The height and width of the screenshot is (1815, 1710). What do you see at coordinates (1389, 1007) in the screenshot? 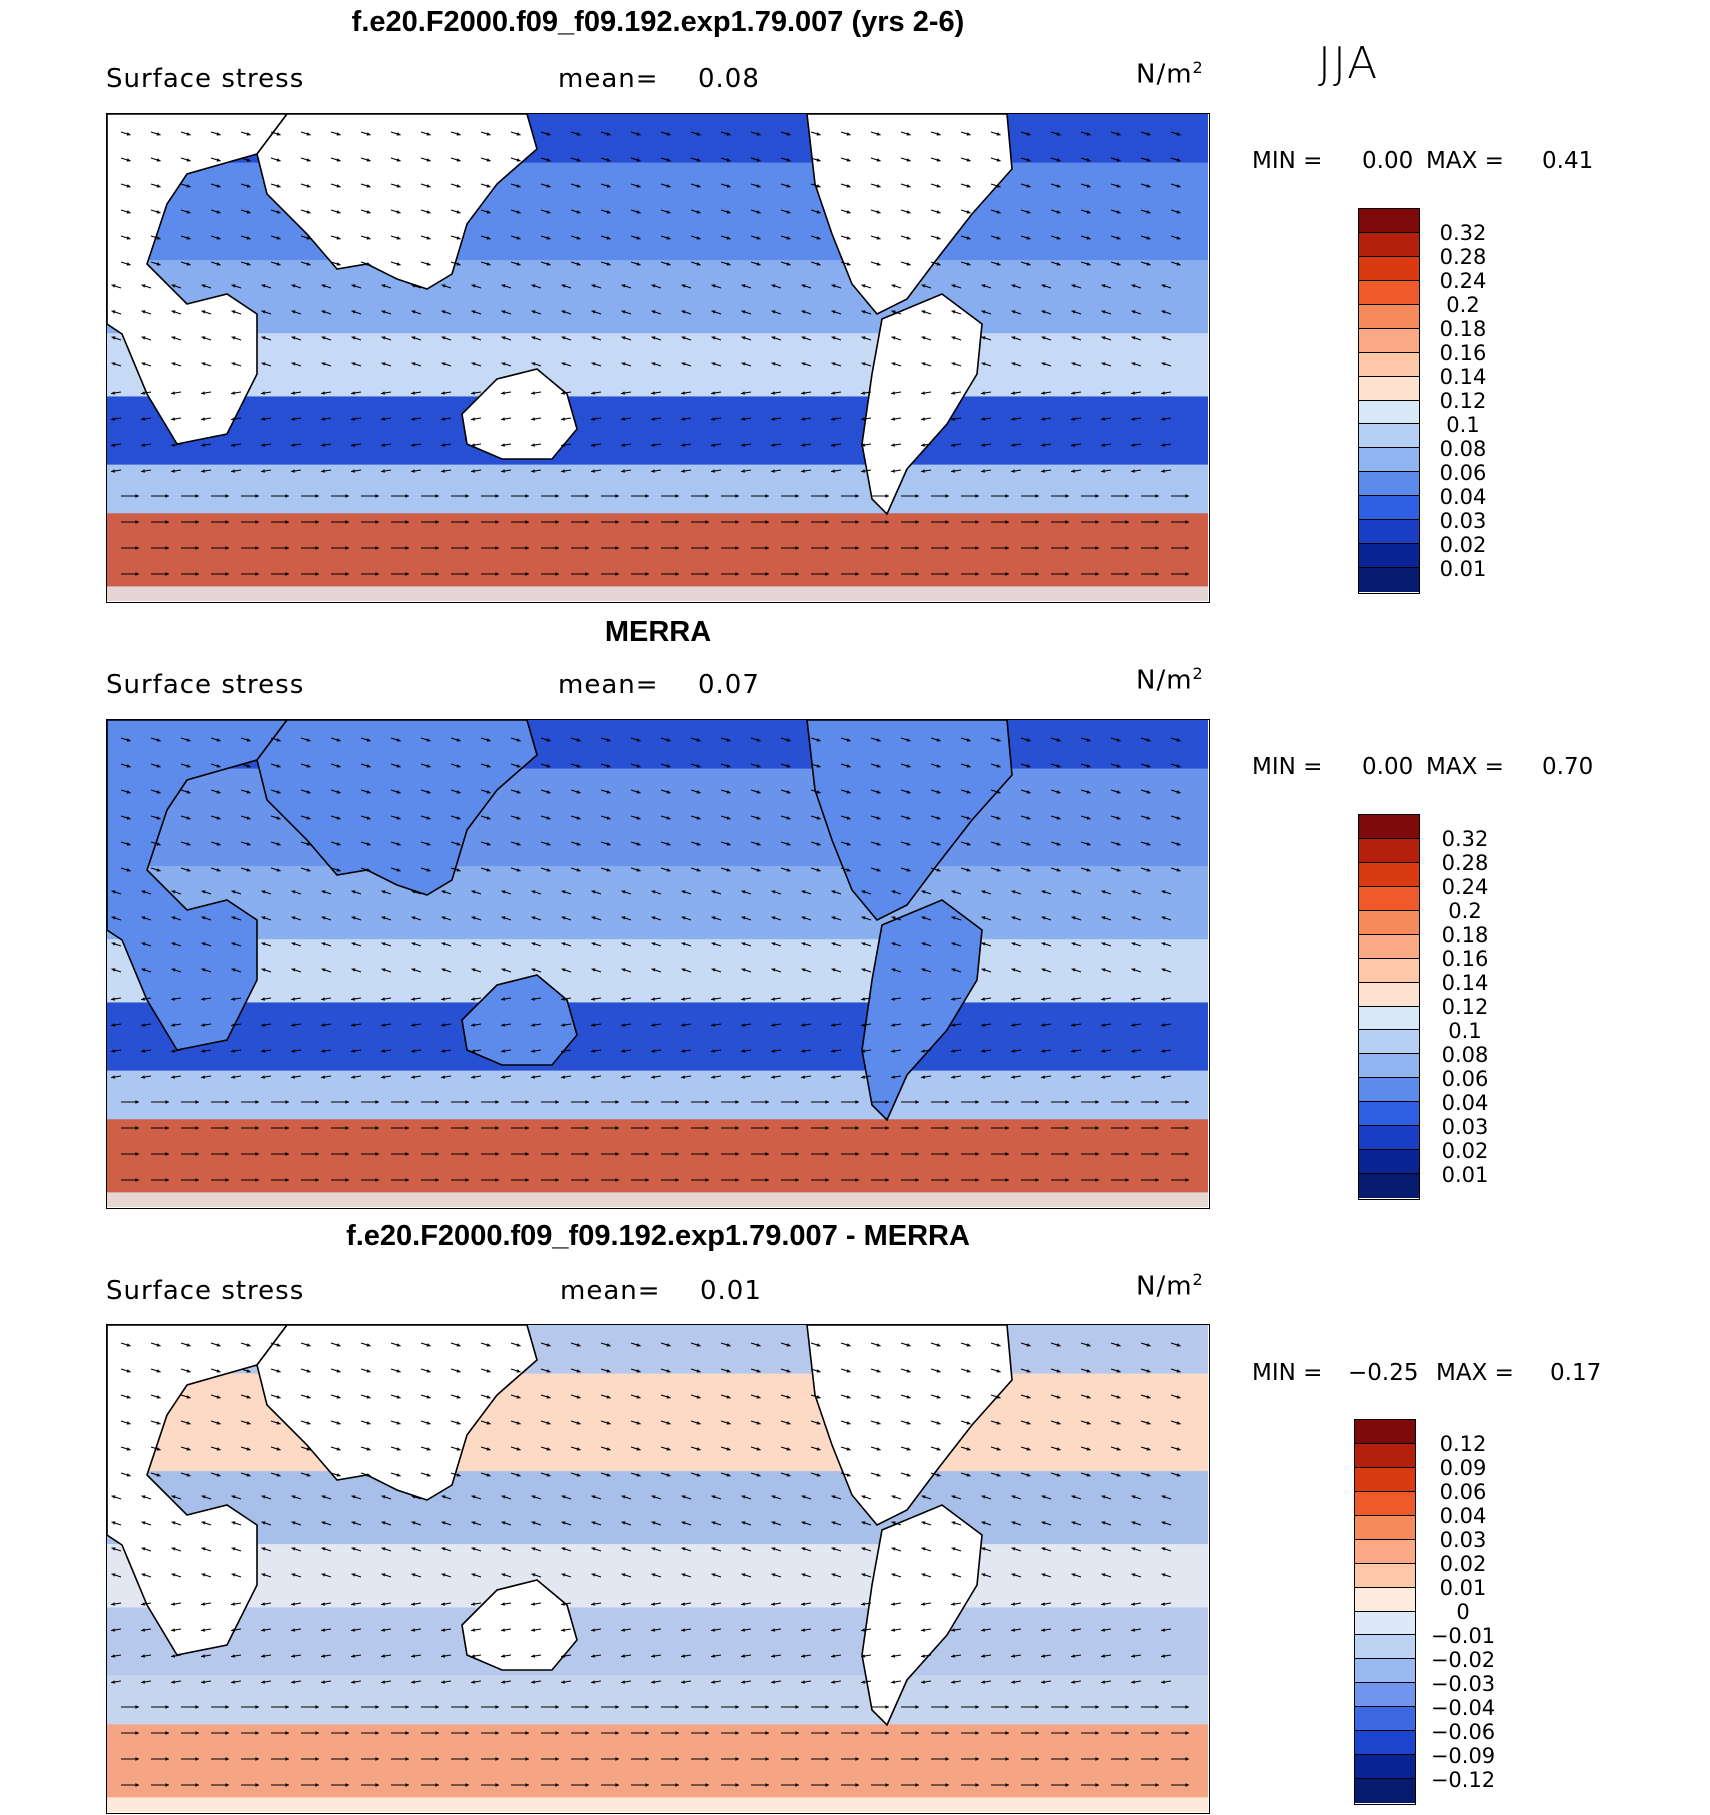
I see `panel-2-colorbar` at bounding box center [1389, 1007].